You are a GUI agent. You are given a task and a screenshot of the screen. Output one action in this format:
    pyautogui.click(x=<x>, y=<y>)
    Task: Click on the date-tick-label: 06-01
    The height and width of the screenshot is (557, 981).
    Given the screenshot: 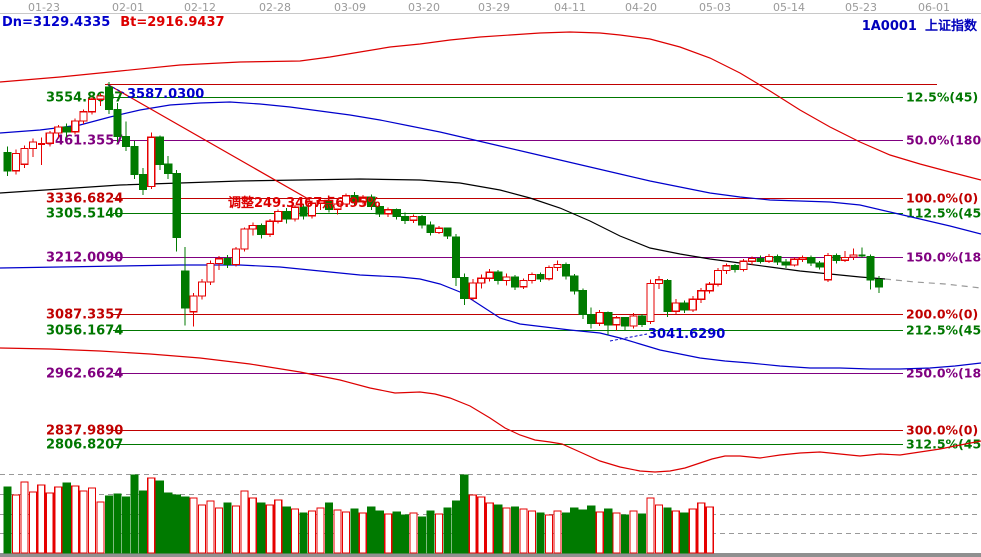 What is the action you would take?
    pyautogui.click(x=934, y=7)
    